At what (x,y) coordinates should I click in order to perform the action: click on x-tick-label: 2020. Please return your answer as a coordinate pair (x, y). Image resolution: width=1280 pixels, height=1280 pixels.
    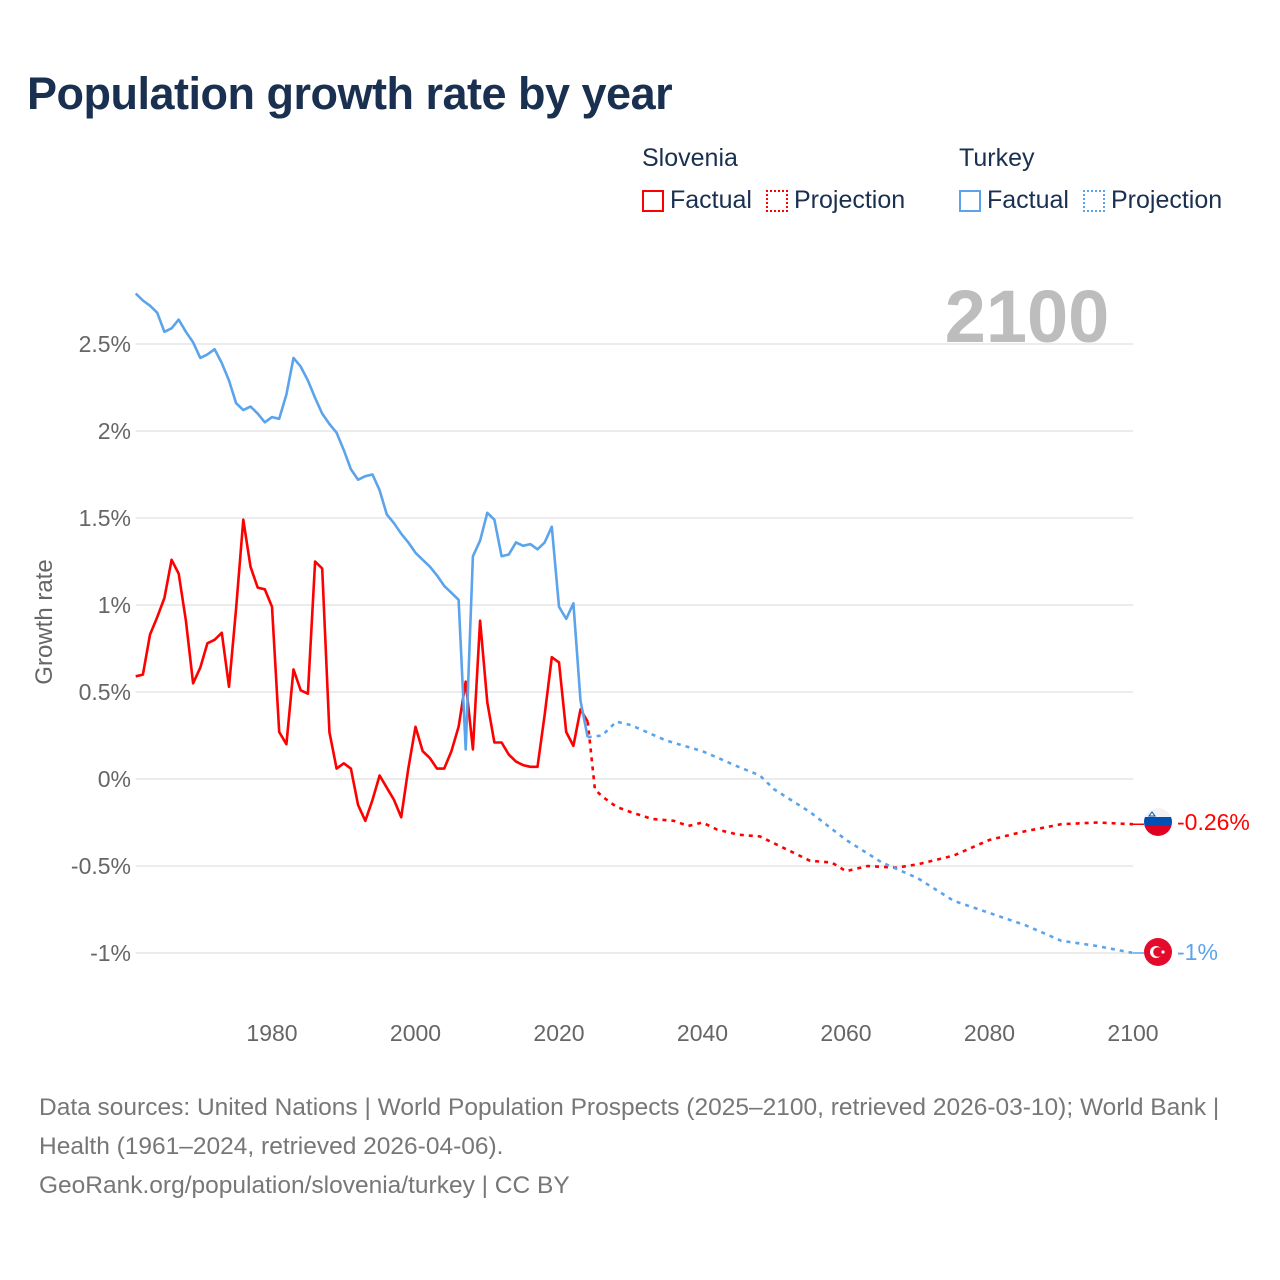
    Looking at the image, I should click on (558, 1033).